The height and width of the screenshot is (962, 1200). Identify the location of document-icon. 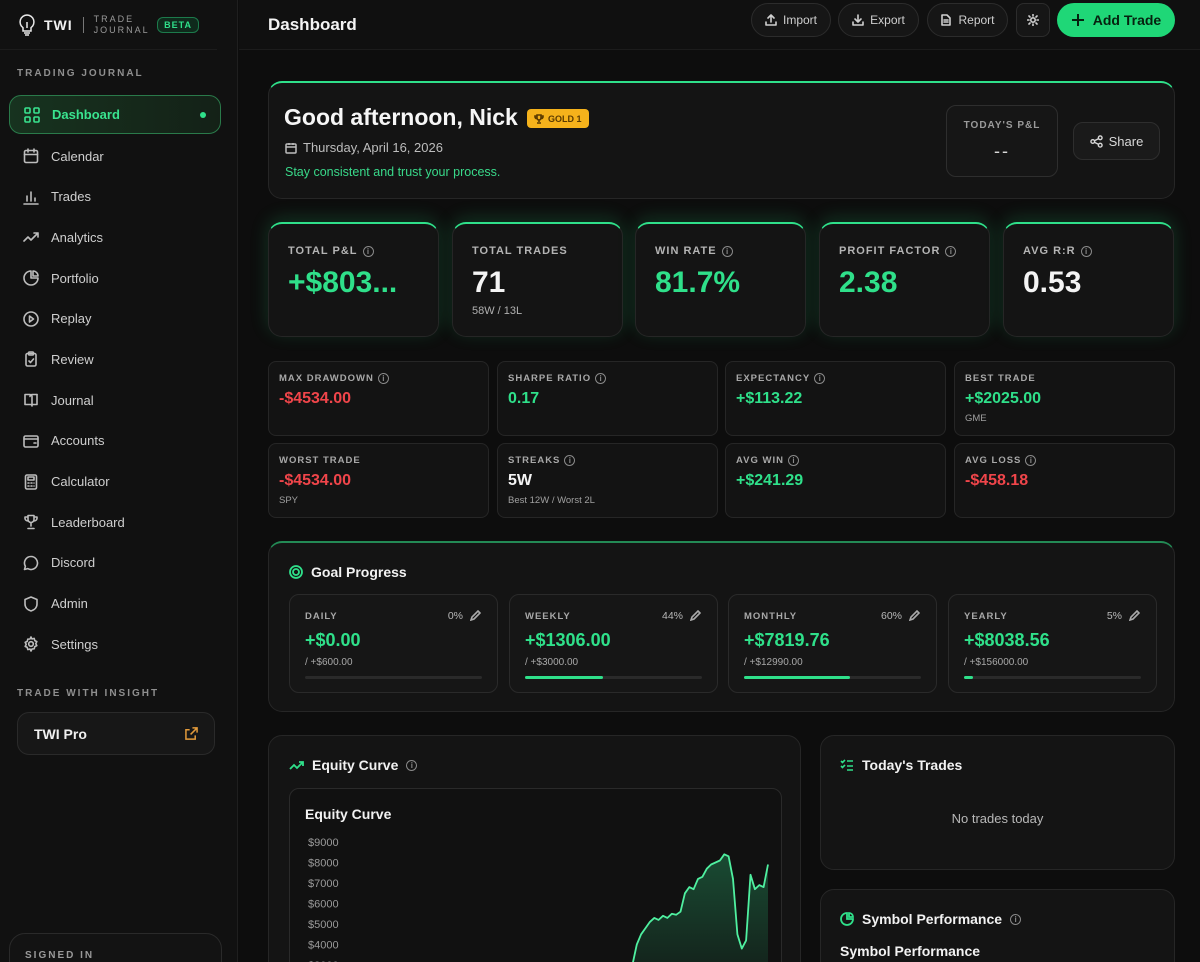
(946, 20).